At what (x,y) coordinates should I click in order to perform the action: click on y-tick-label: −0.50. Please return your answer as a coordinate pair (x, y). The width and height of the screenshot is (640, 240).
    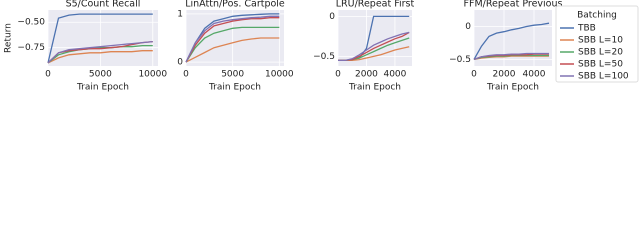
    Looking at the image, I should click on (31, 23).